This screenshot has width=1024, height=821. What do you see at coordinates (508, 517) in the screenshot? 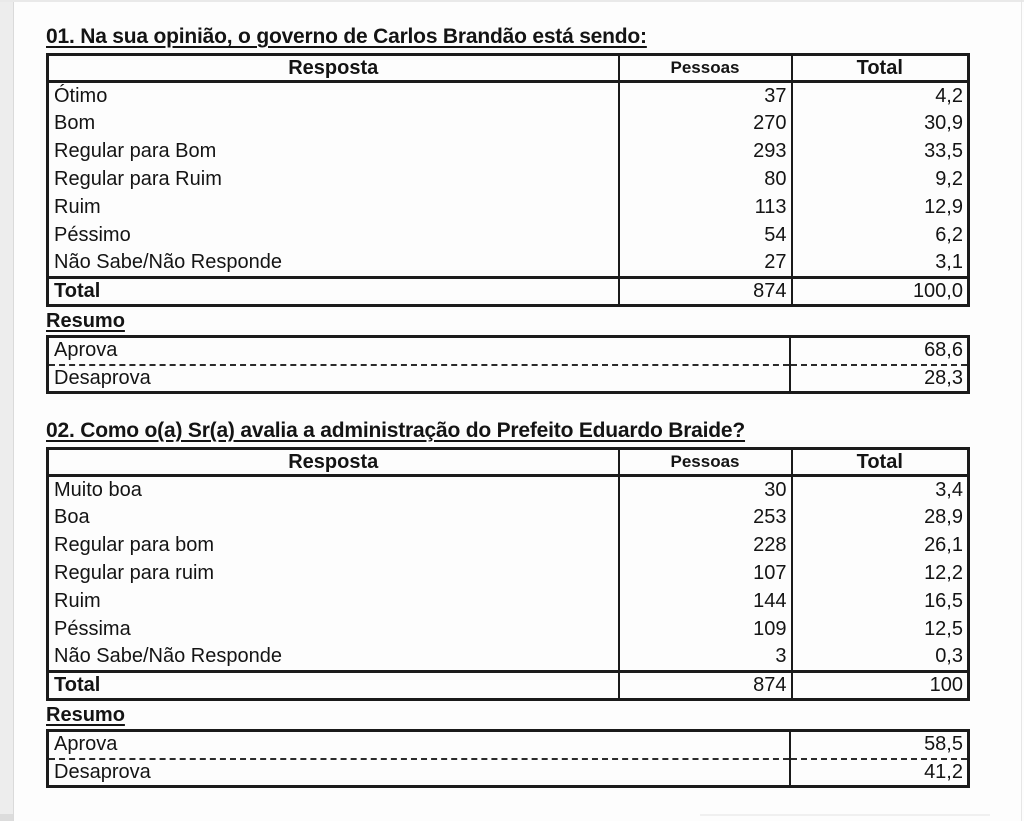
I see `table-row: Boa 253 28,9` at bounding box center [508, 517].